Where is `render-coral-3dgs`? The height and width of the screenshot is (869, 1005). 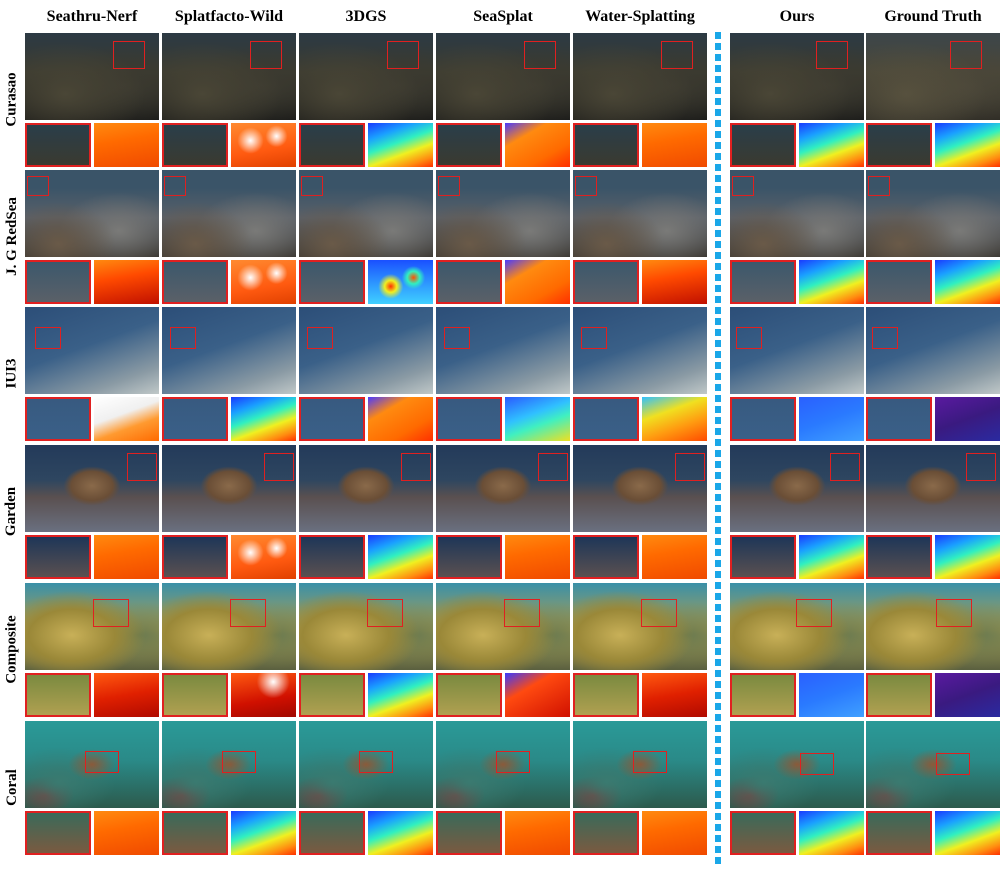
render-coral-3dgs is located at coordinates (366, 764).